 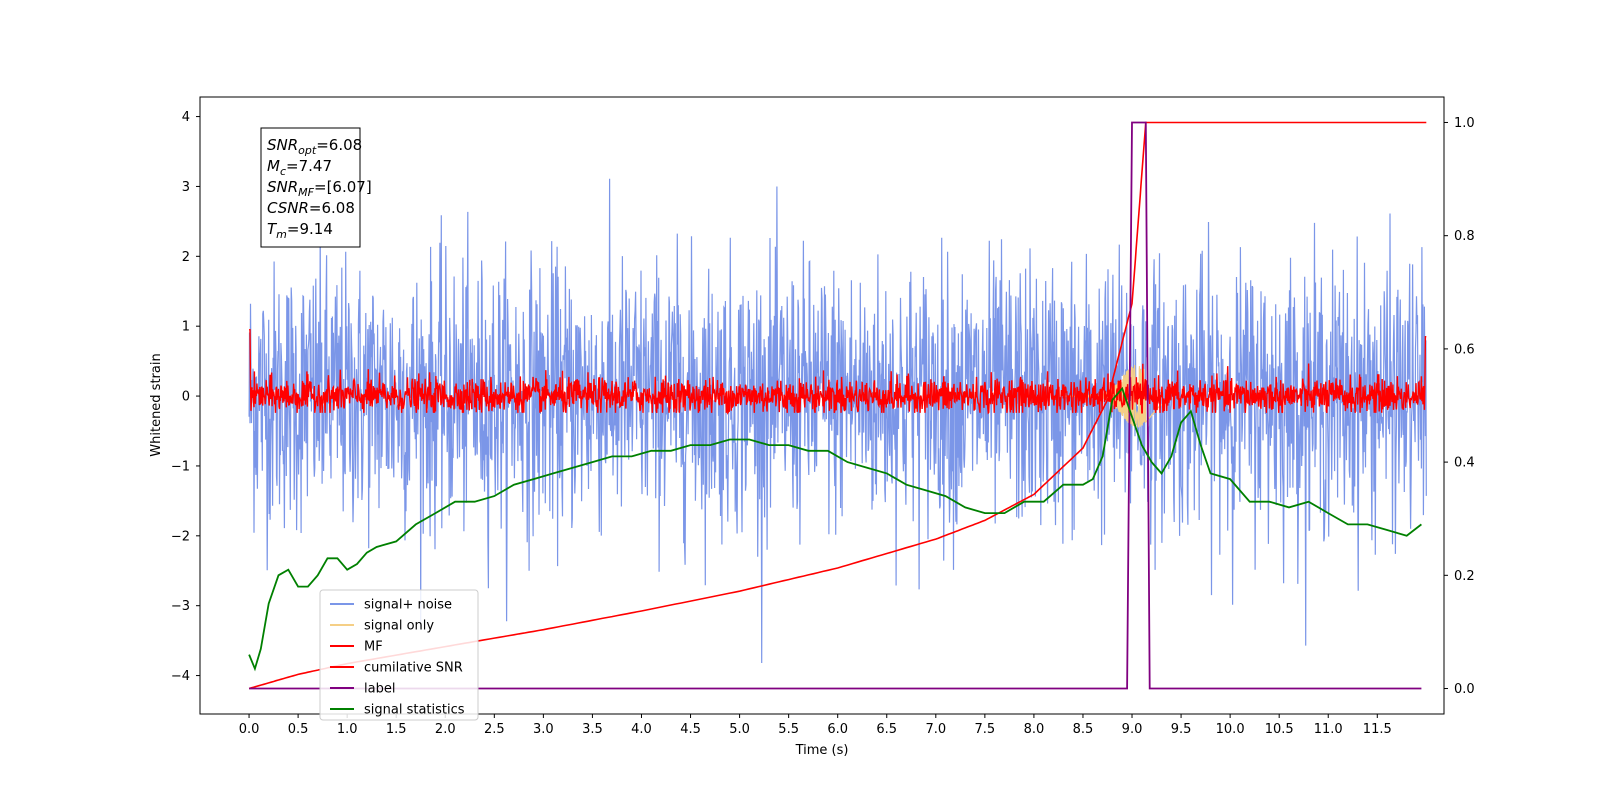 I want to click on y-tick-label: 1, so click(x=186, y=327).